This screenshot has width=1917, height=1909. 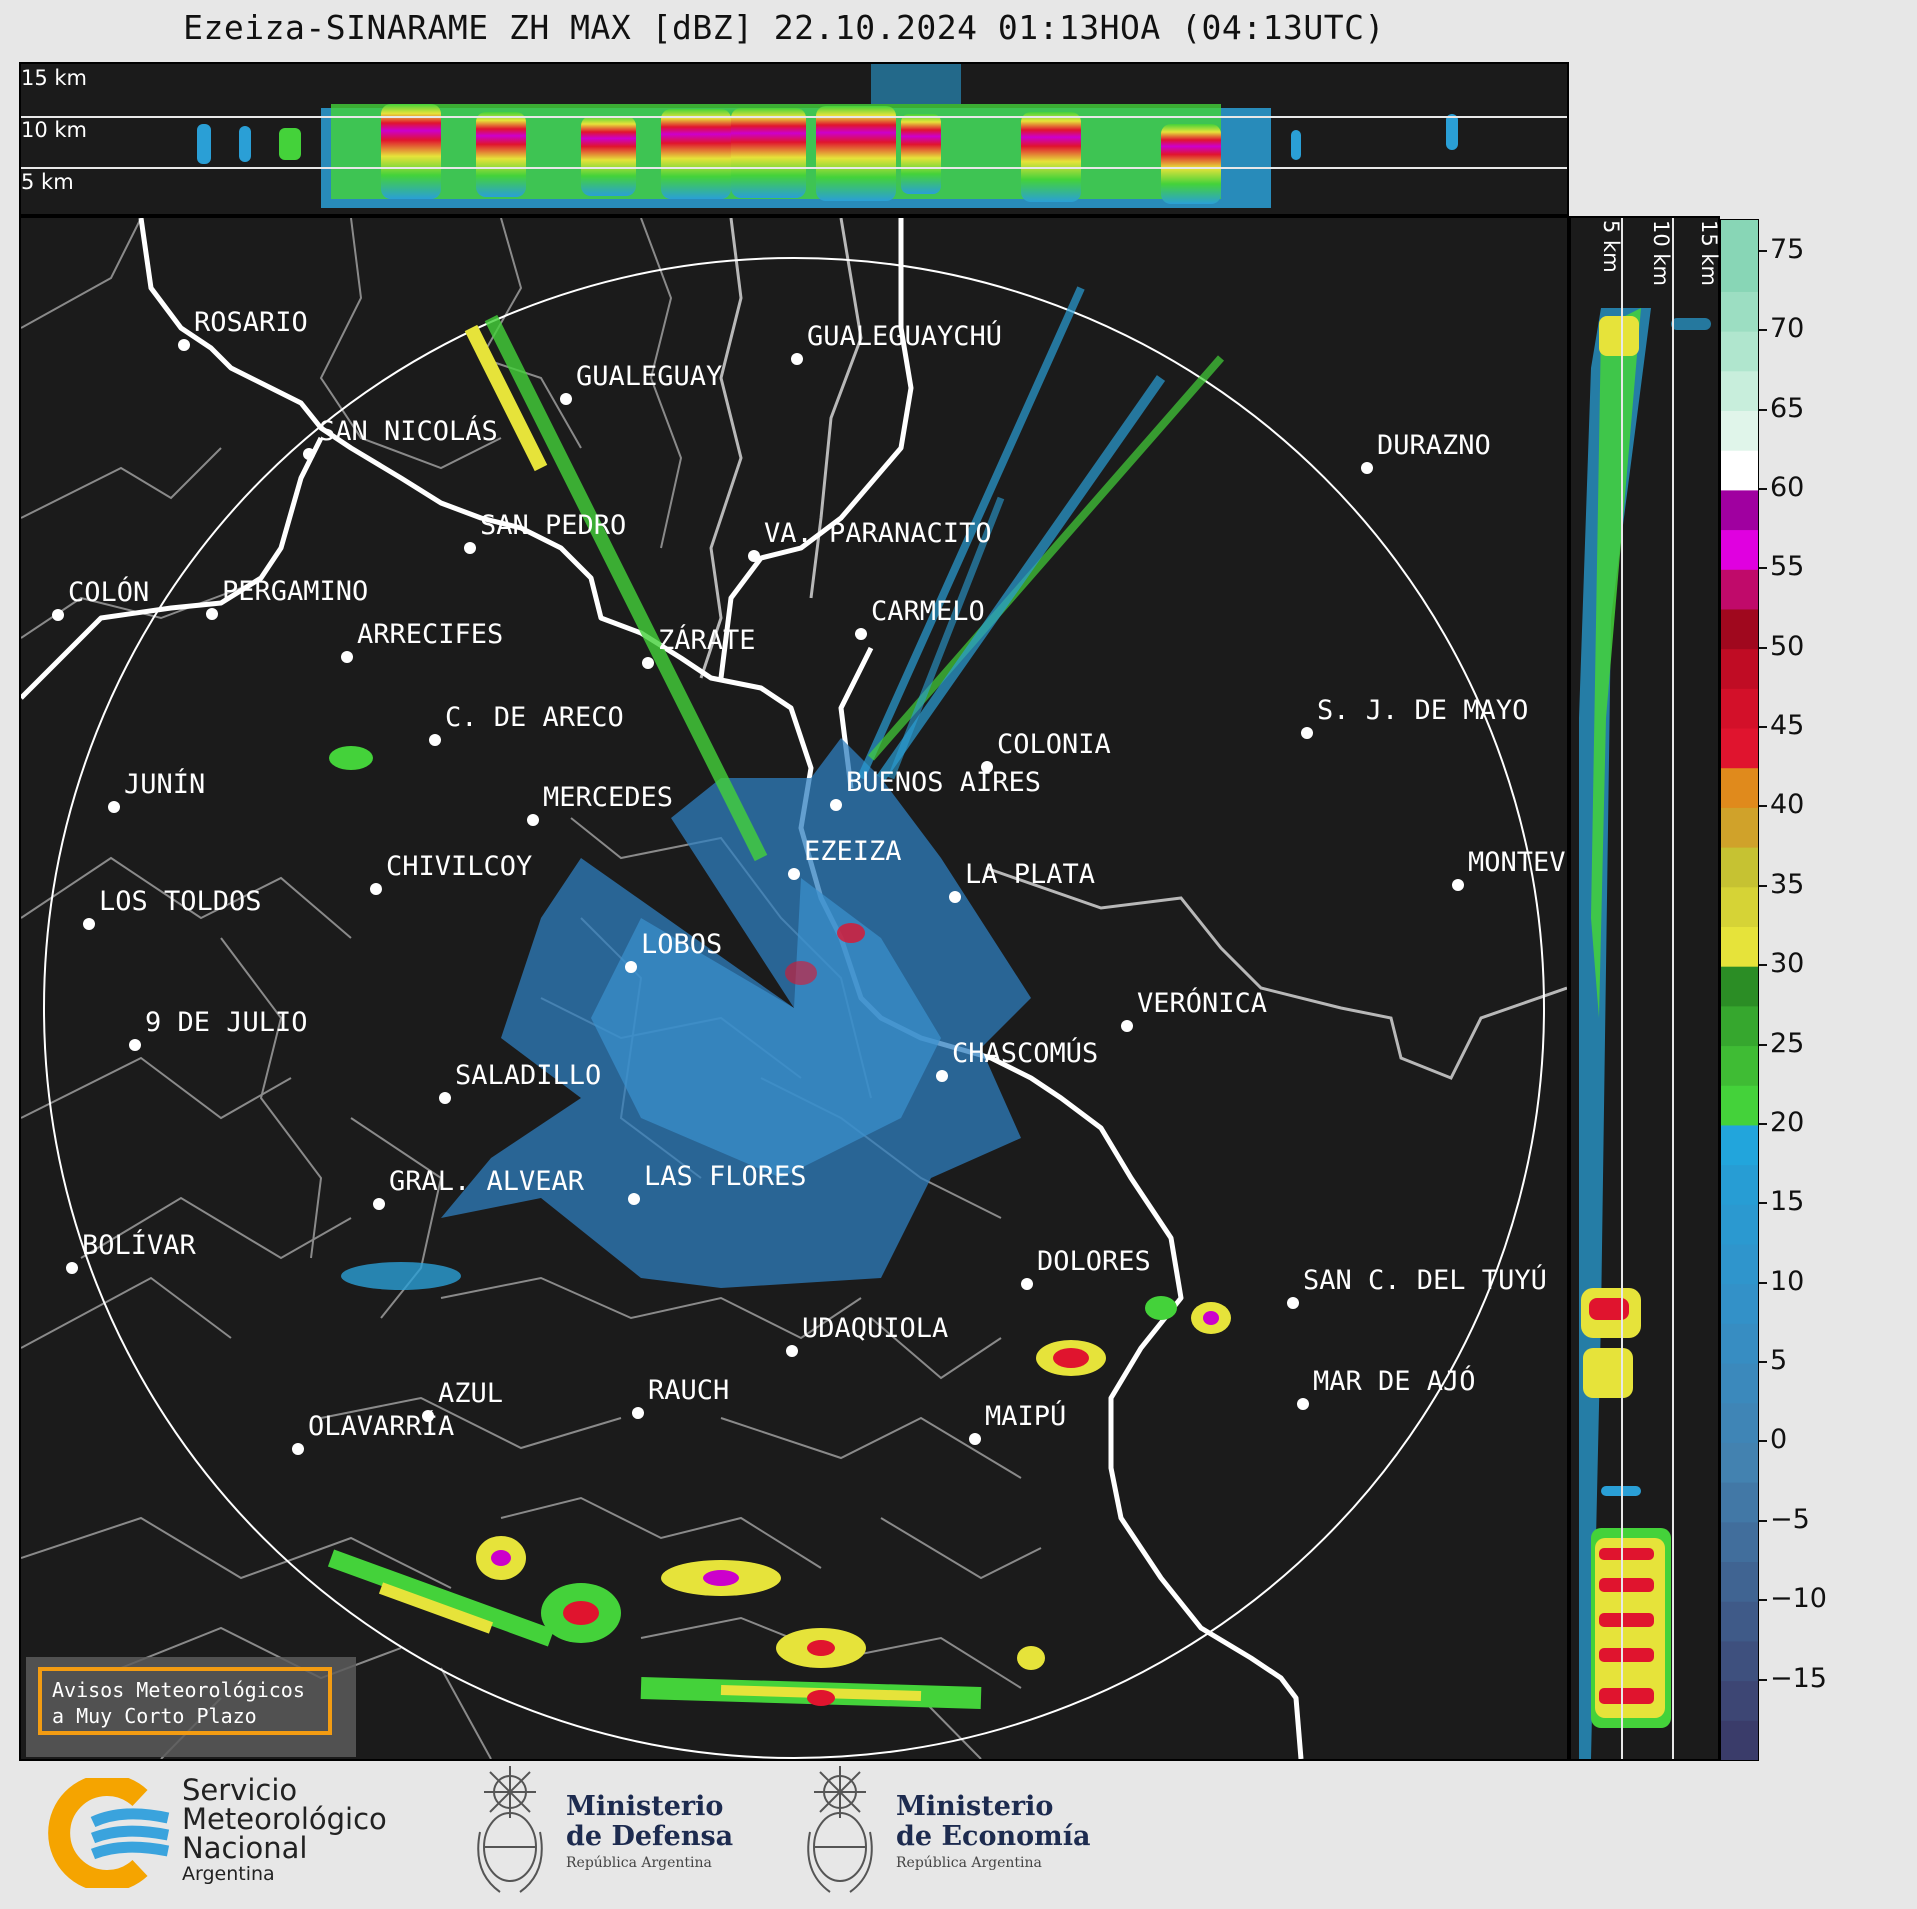 I want to click on colorbar-tick-label: 45, so click(x=1787, y=726).